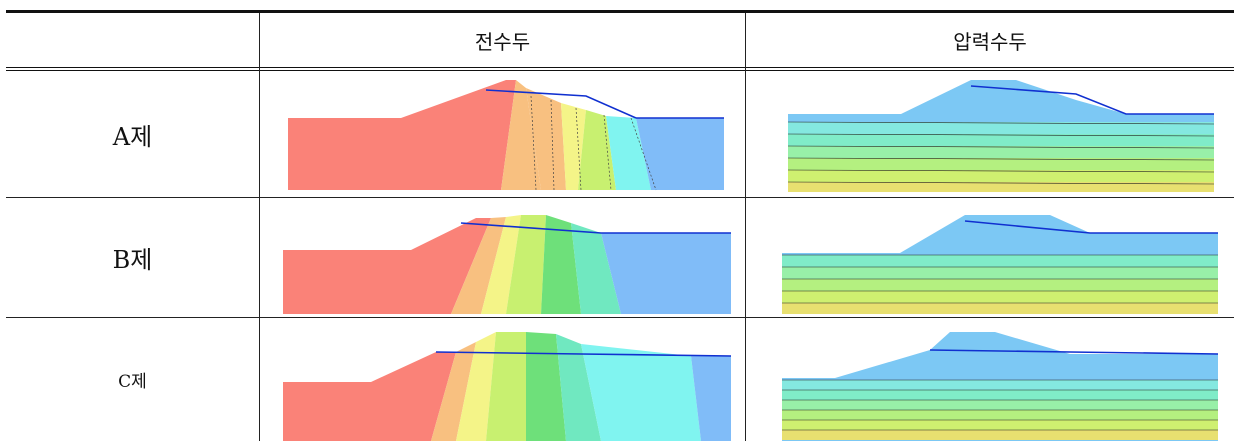 The width and height of the screenshot is (1241, 441). I want to click on figure-a-total-head, so click(506, 135).